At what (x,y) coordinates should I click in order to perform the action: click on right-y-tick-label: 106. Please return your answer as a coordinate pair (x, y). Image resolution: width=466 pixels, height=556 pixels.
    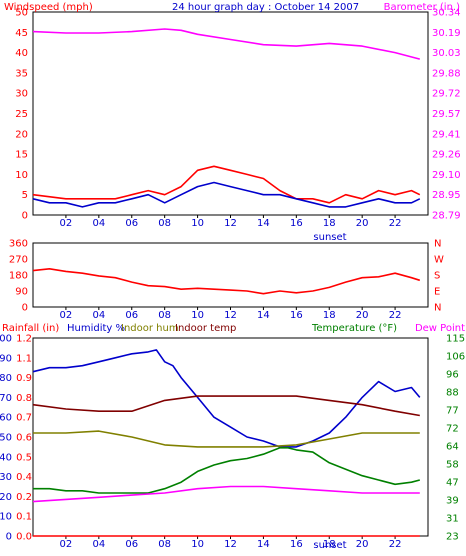
    Looking at the image, I should click on (455, 357).